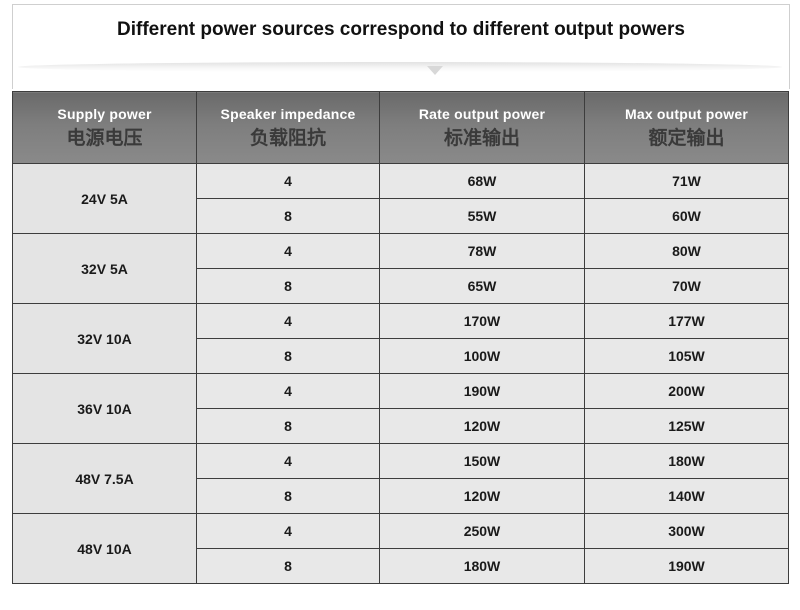  What do you see at coordinates (481, 137) in the screenshot?
I see `header-label-zh: 标准输出` at bounding box center [481, 137].